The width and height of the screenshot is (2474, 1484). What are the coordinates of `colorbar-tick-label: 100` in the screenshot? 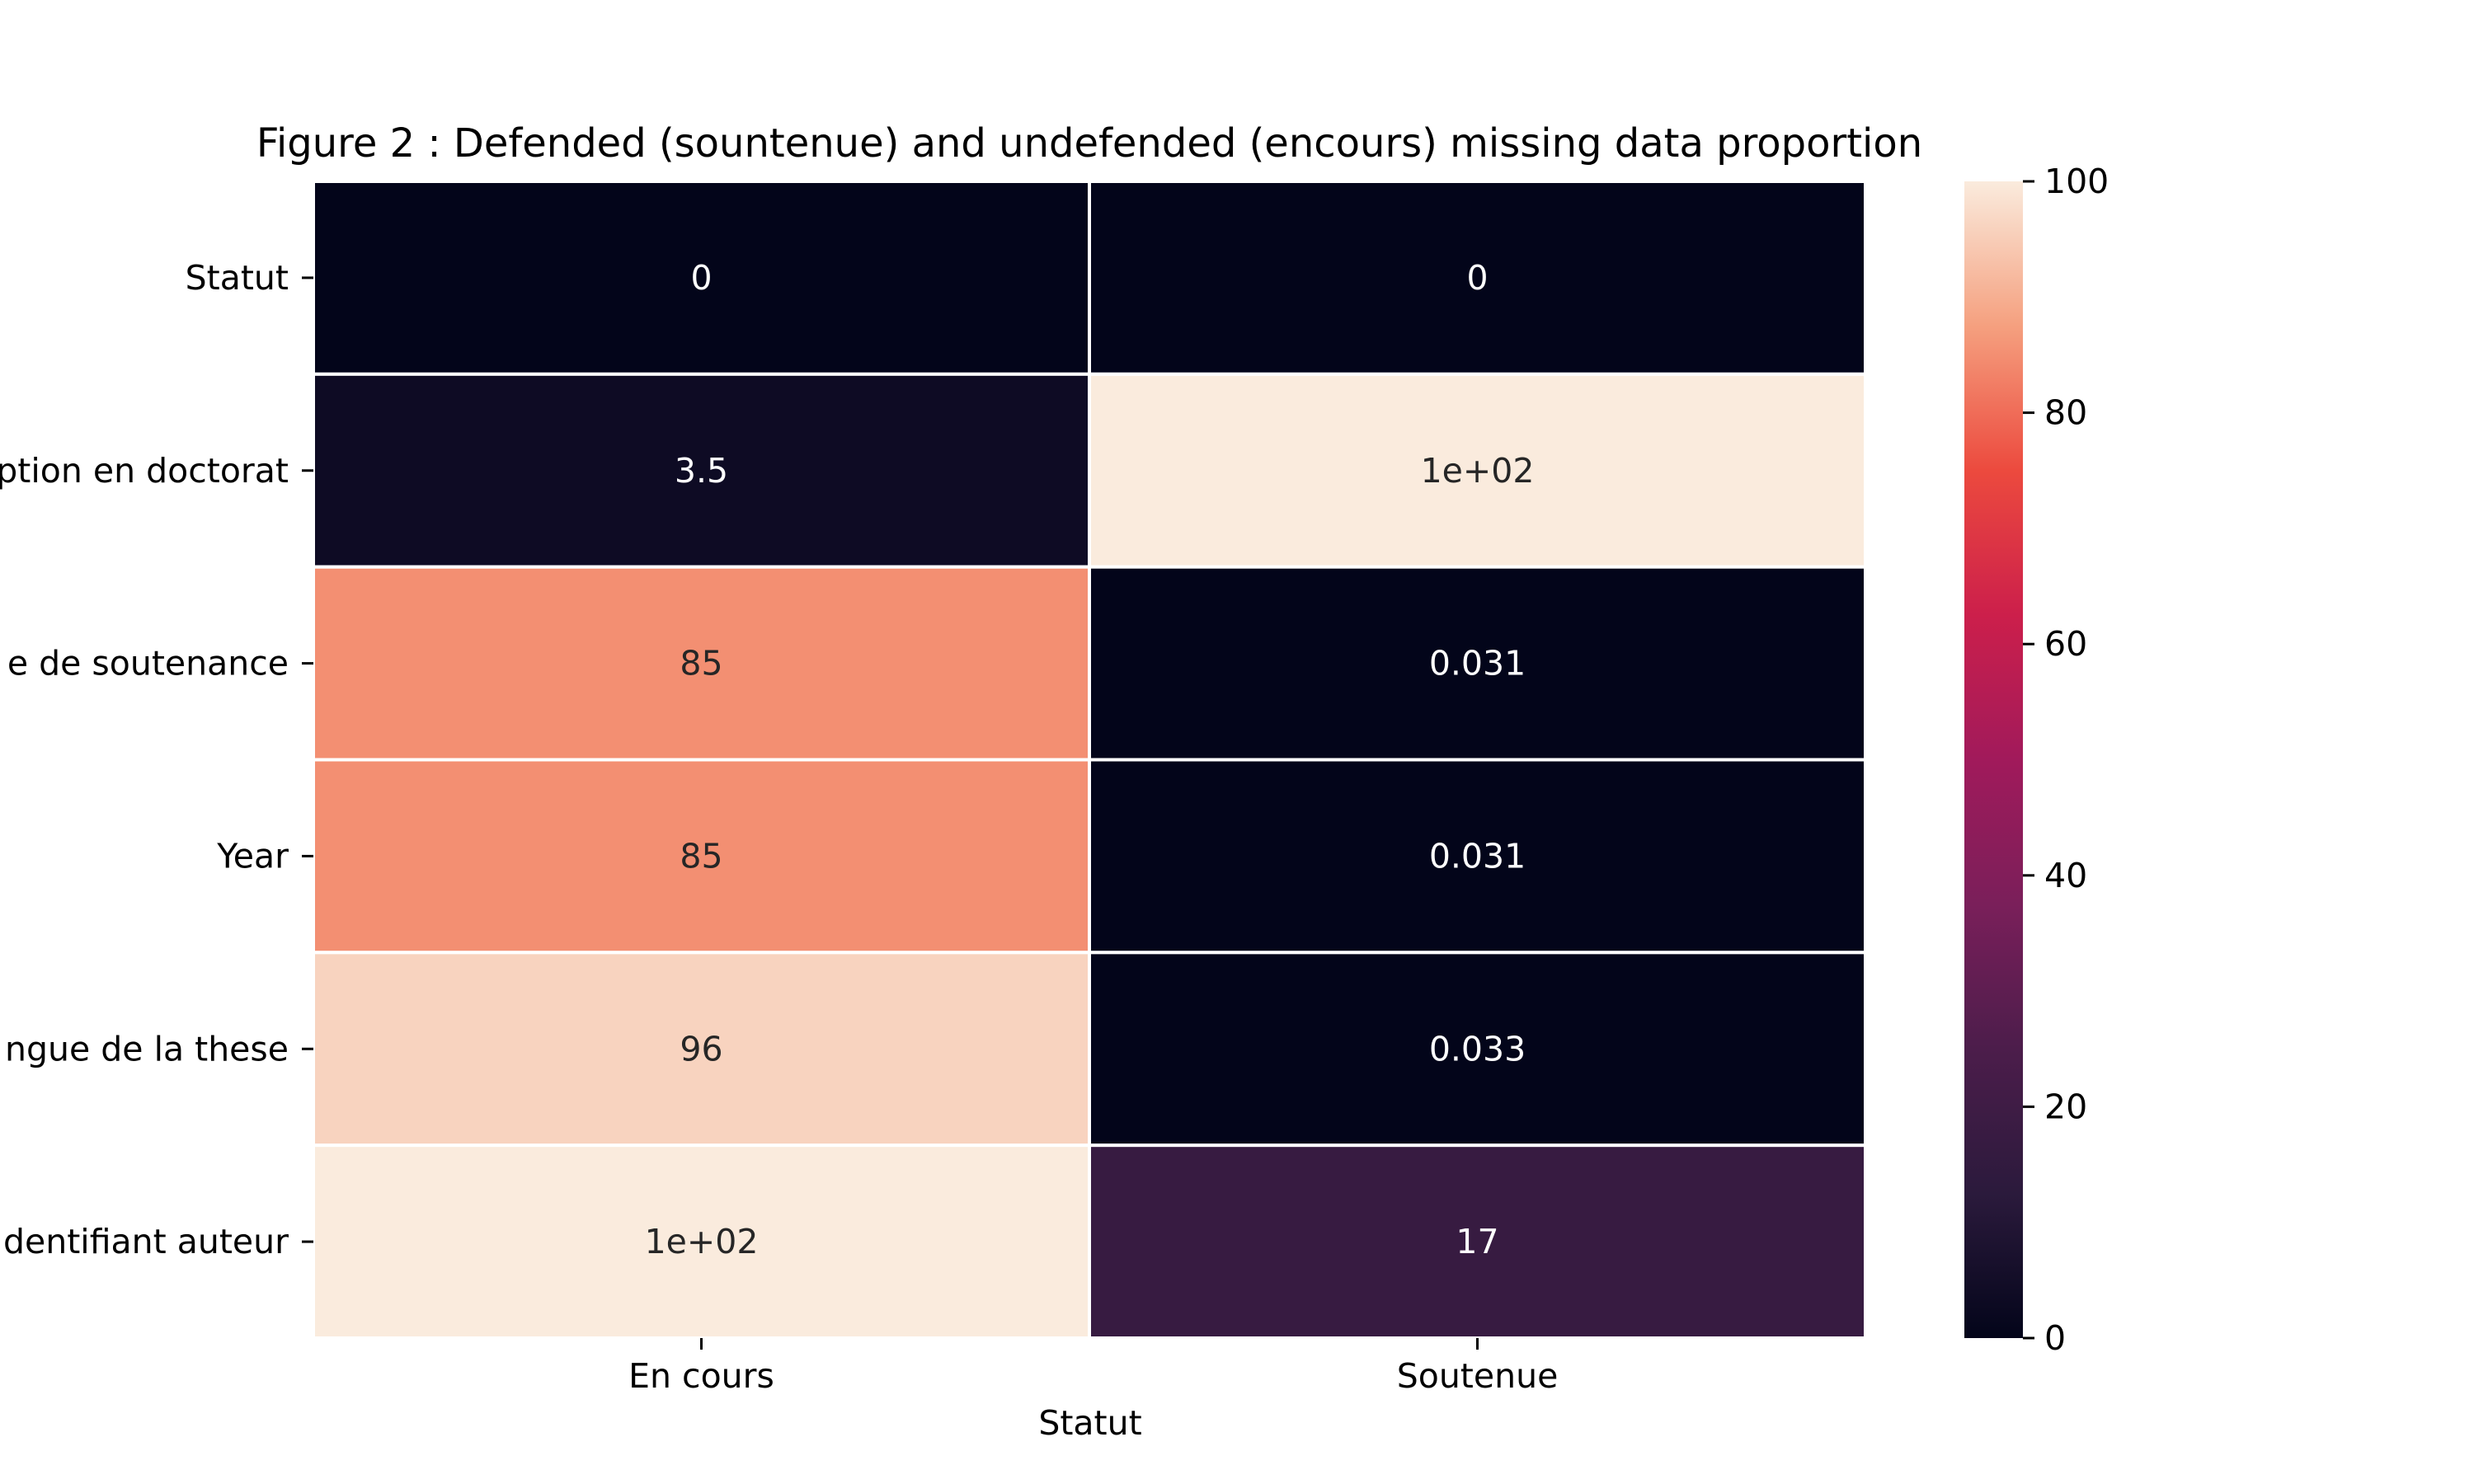 It's located at (2076, 181).